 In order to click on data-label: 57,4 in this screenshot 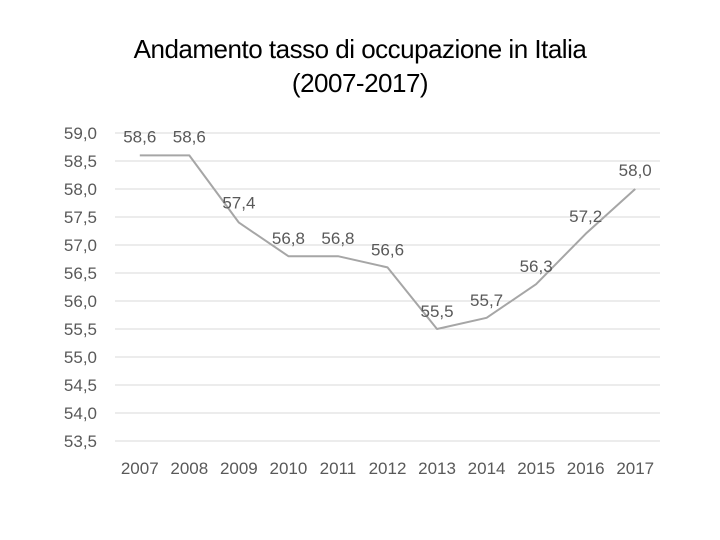, I will do `click(238, 203)`.